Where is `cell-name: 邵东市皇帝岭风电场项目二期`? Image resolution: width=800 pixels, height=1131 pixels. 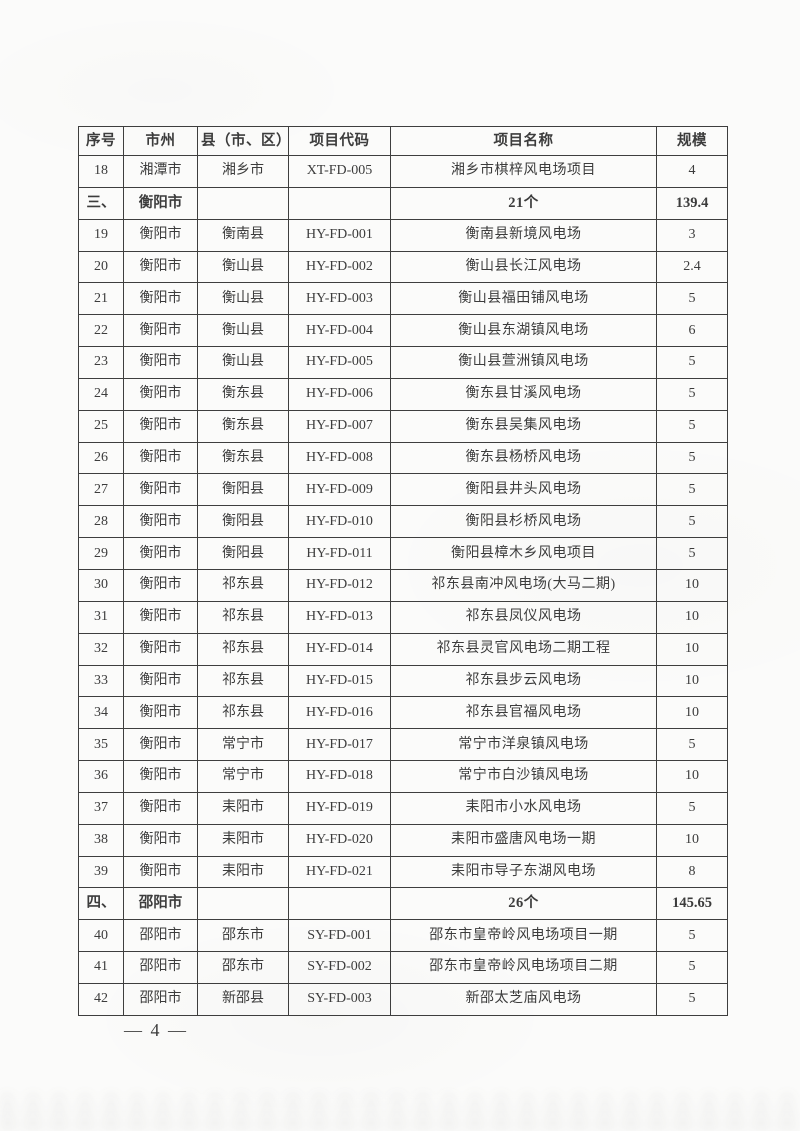 cell-name: 邵东市皇帝岭风电场项目二期 is located at coordinates (523, 967).